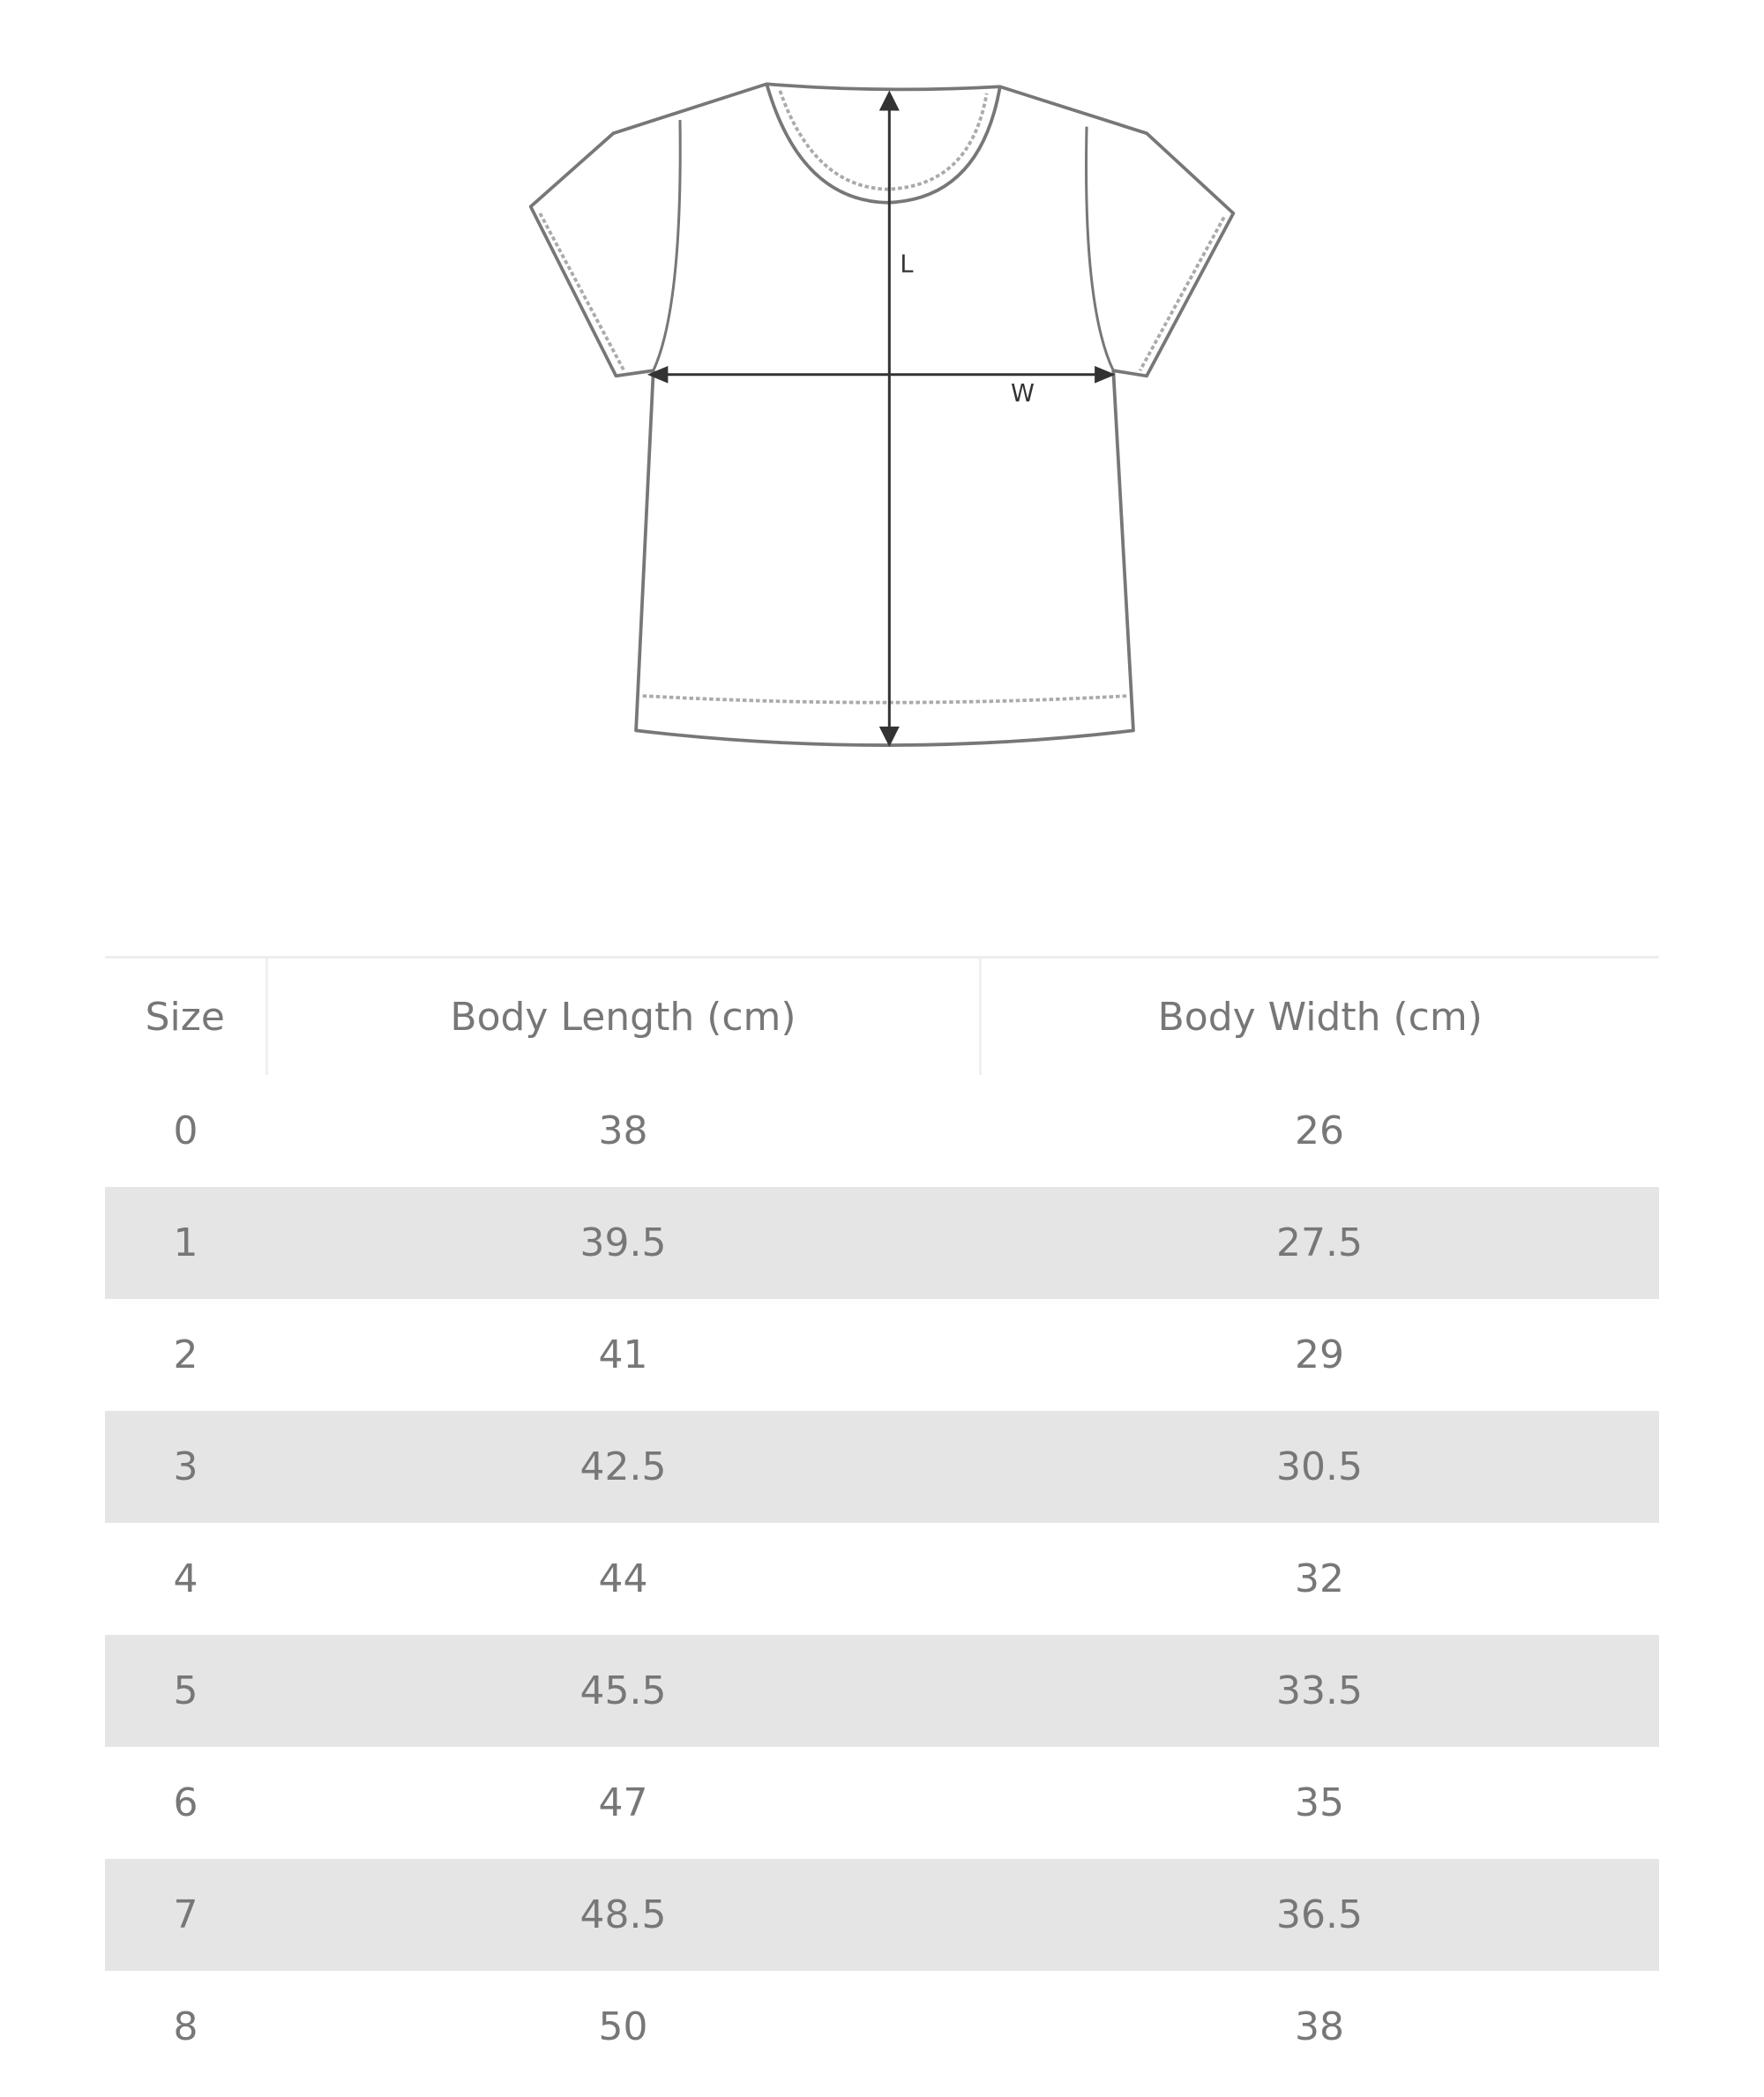 This screenshot has width=1764, height=2097. What do you see at coordinates (185, 1691) in the screenshot?
I see `table-cell: 5` at bounding box center [185, 1691].